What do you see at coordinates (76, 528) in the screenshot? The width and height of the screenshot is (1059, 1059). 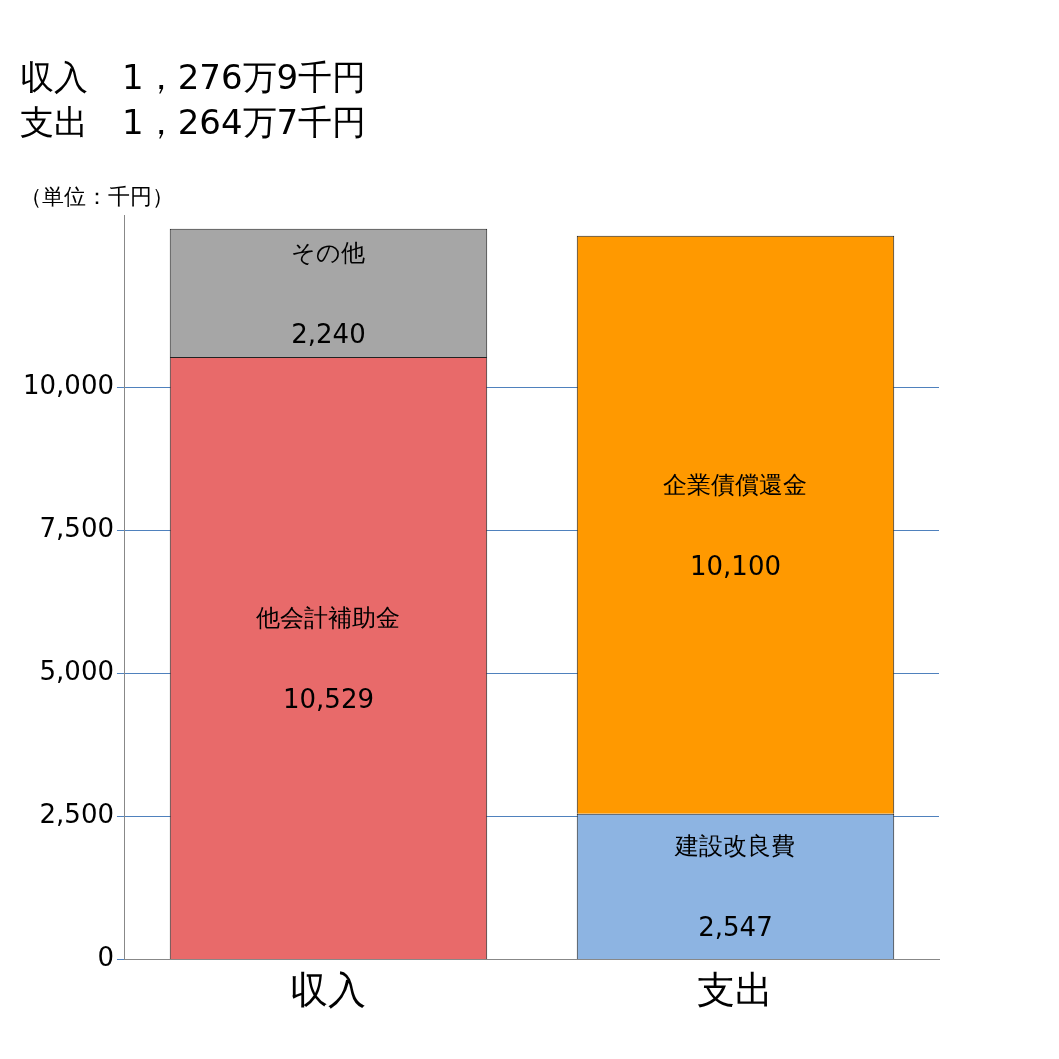 I see `y-tick-label: 7,500` at bounding box center [76, 528].